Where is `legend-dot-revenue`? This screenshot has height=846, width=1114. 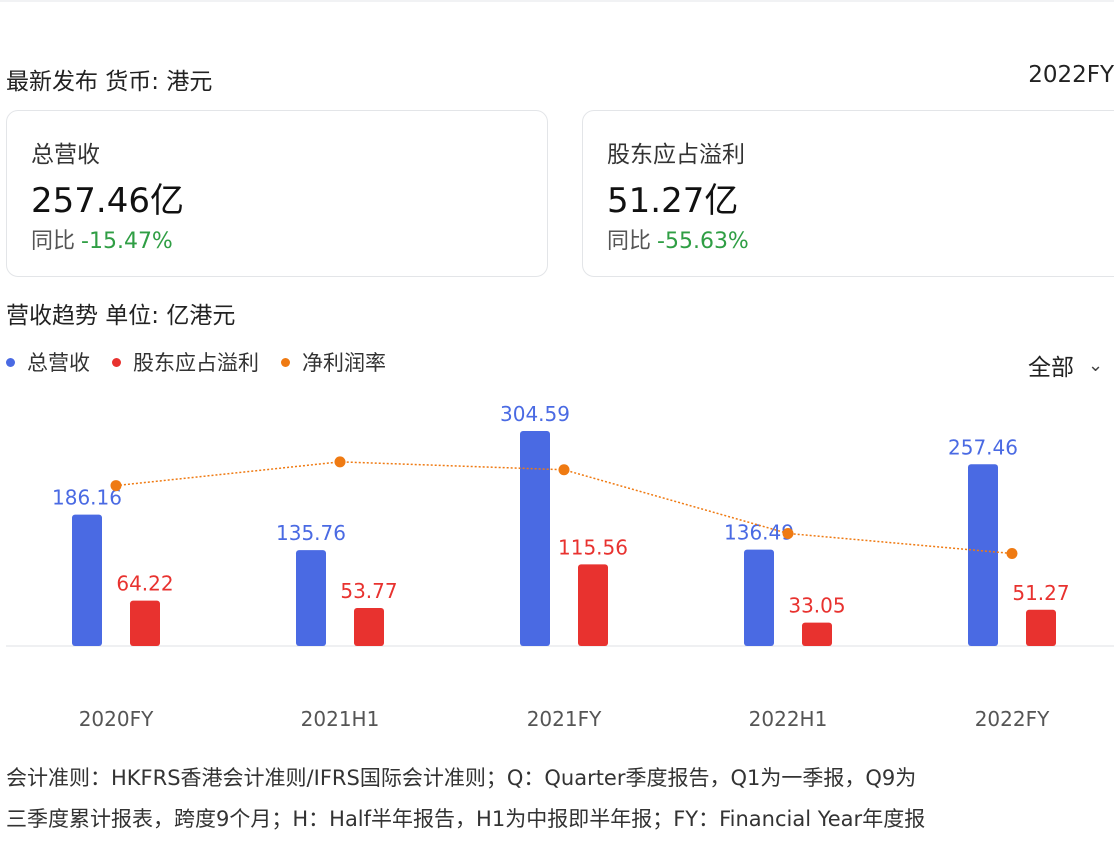
legend-dot-revenue is located at coordinates (10, 362).